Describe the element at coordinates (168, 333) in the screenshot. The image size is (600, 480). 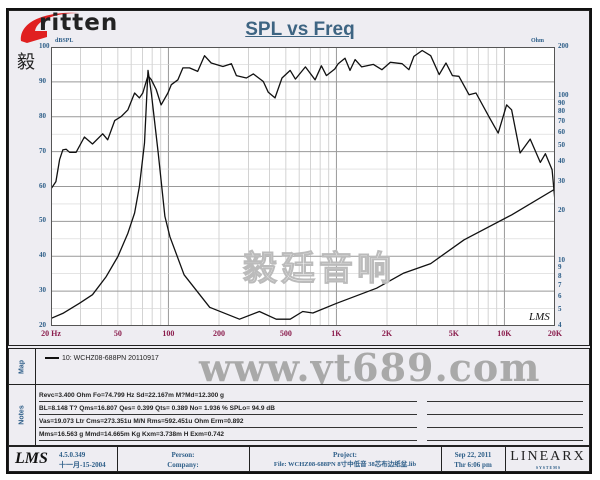
I see `x-tick-label: 100` at that location.